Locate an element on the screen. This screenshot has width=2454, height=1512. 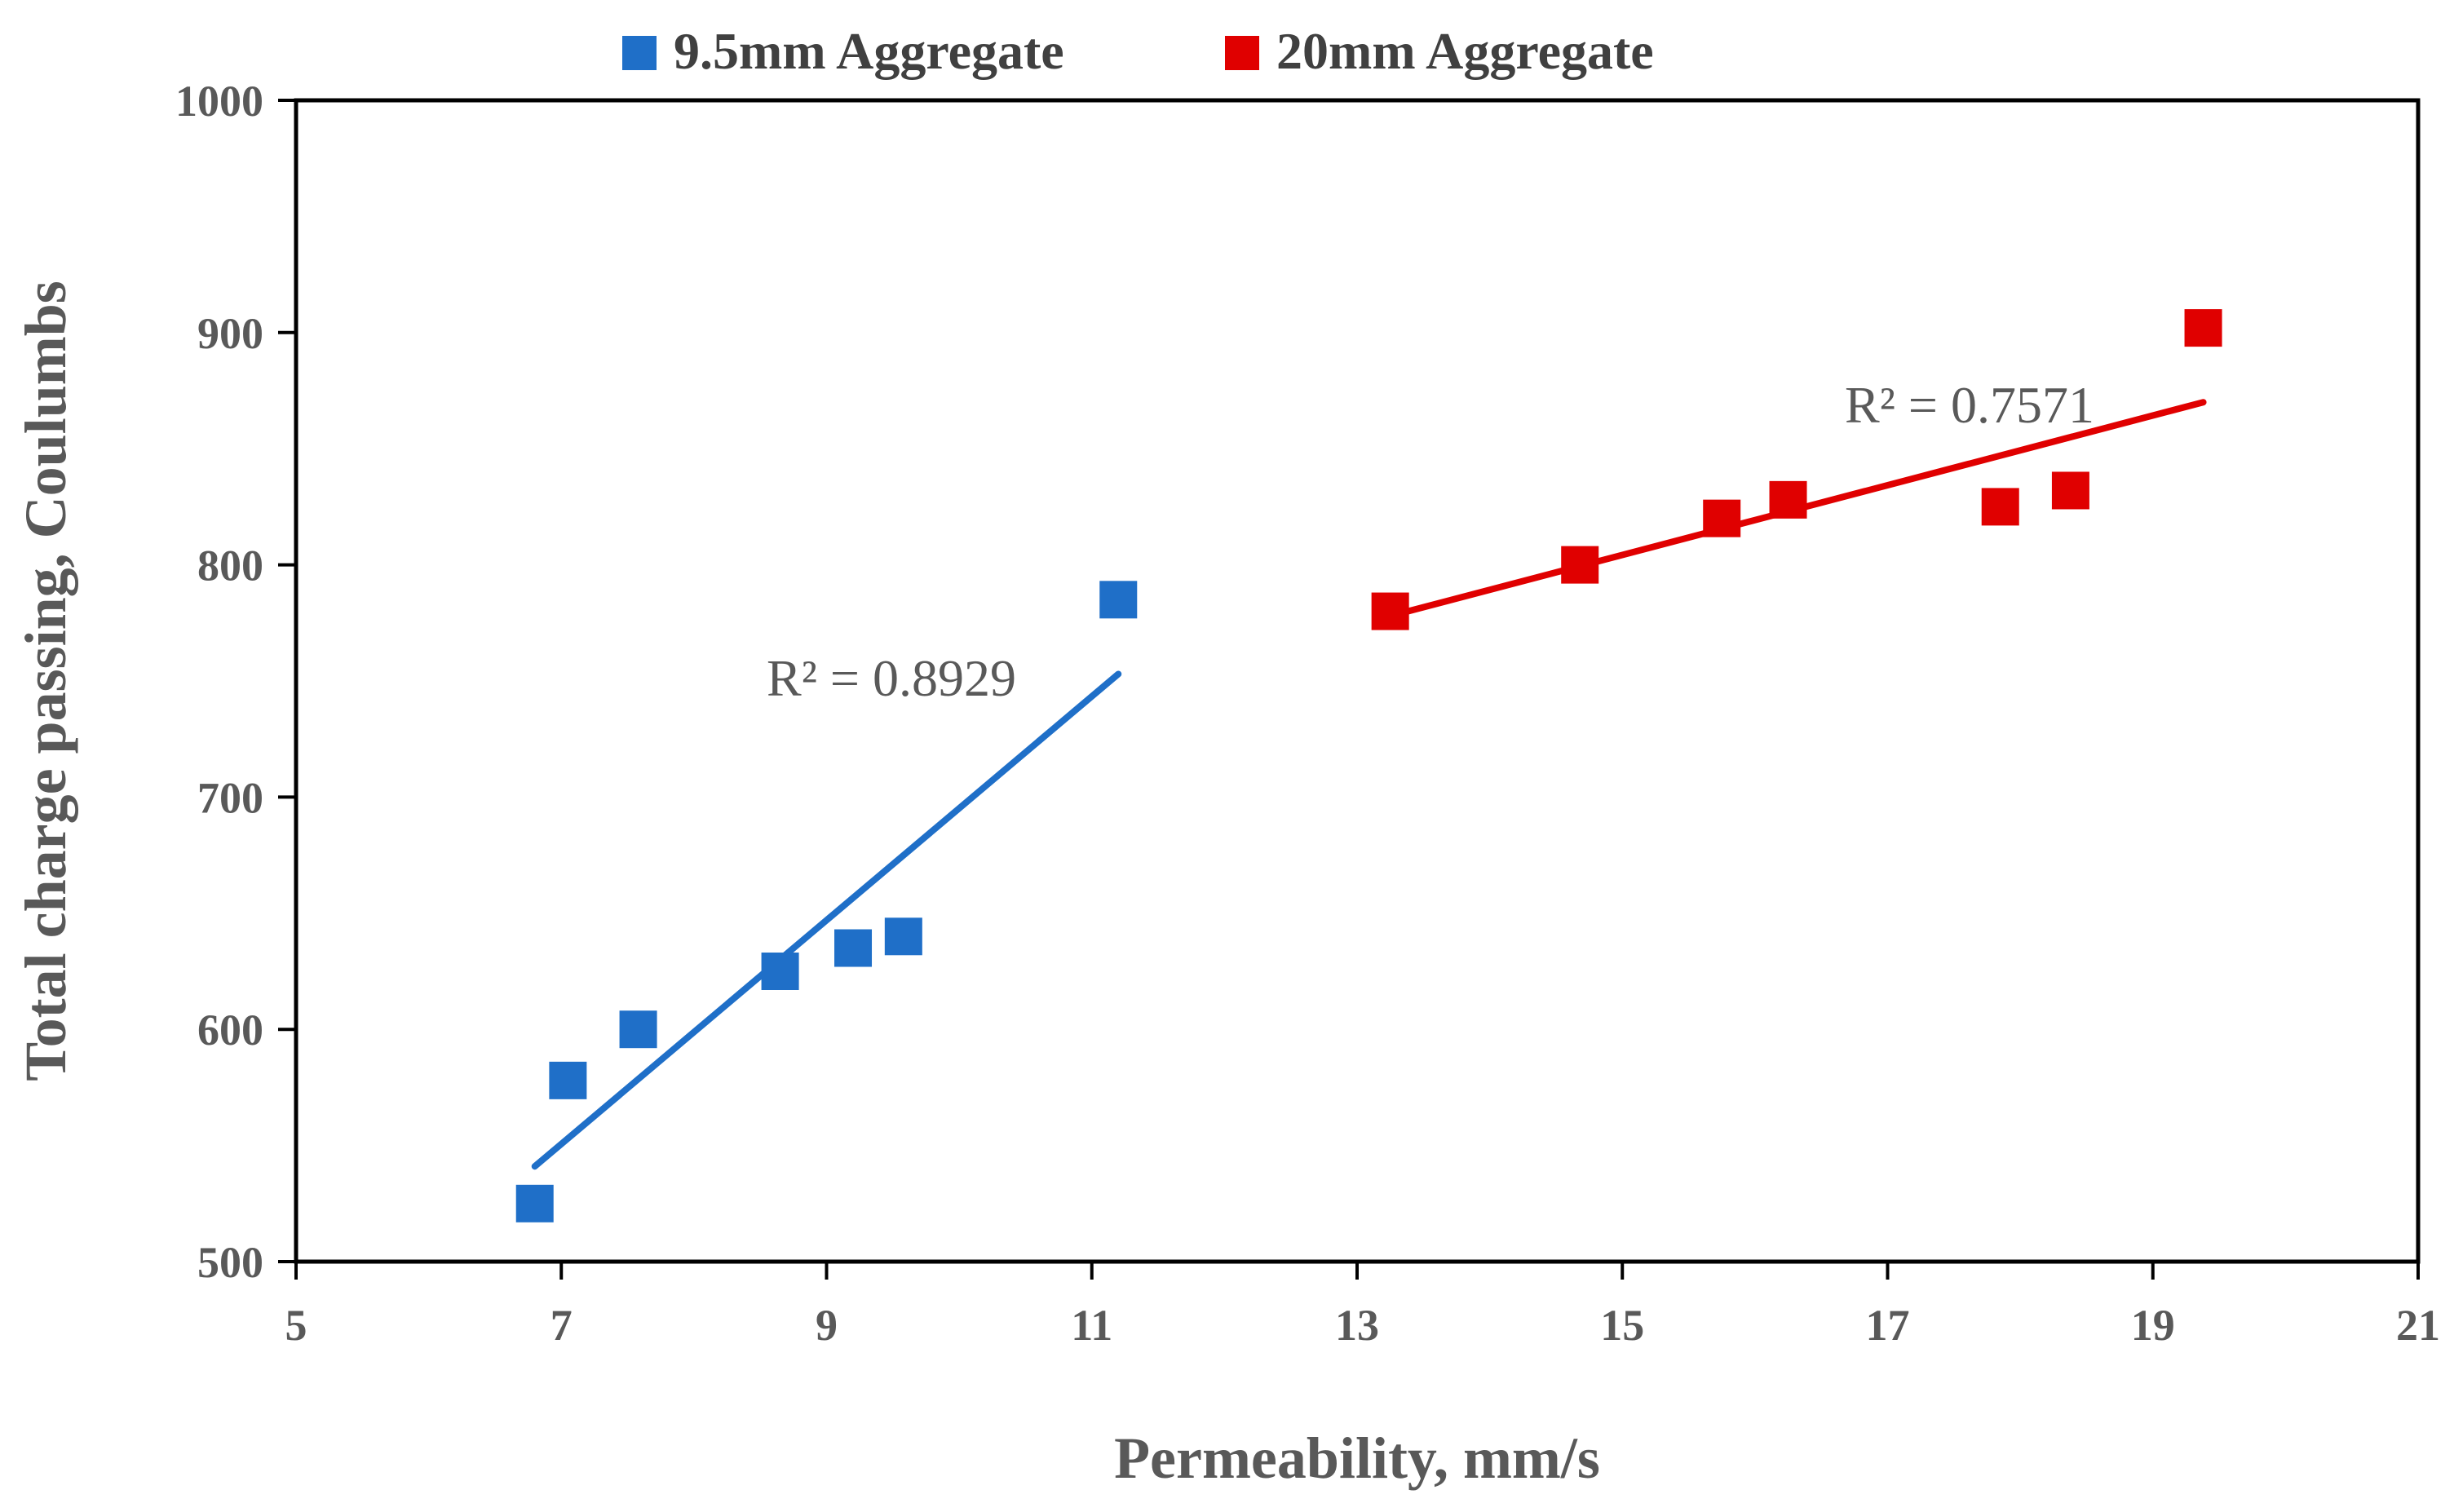
x-tick-label: 13 is located at coordinates (1357, 1325).